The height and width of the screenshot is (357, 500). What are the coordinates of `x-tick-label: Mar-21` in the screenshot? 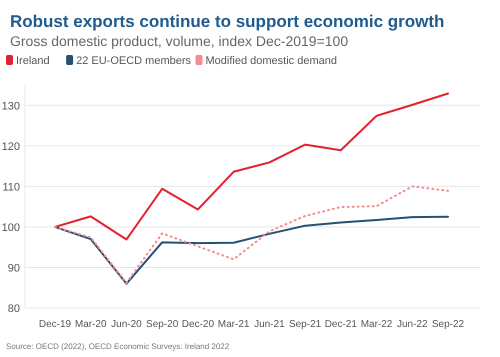 It's located at (234, 324).